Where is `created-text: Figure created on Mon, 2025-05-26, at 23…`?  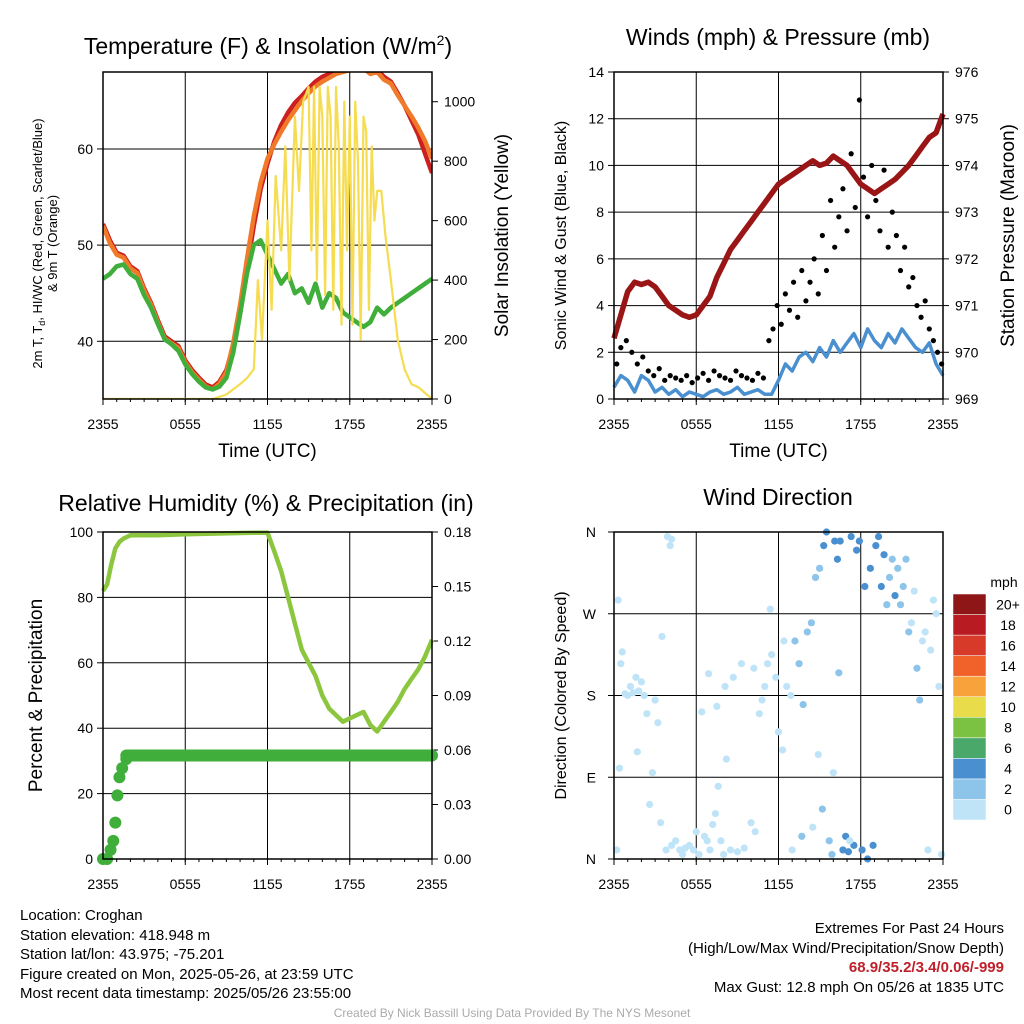
created-text: Figure created on Mon, 2025-05-26, at 23… is located at coordinates (187, 974).